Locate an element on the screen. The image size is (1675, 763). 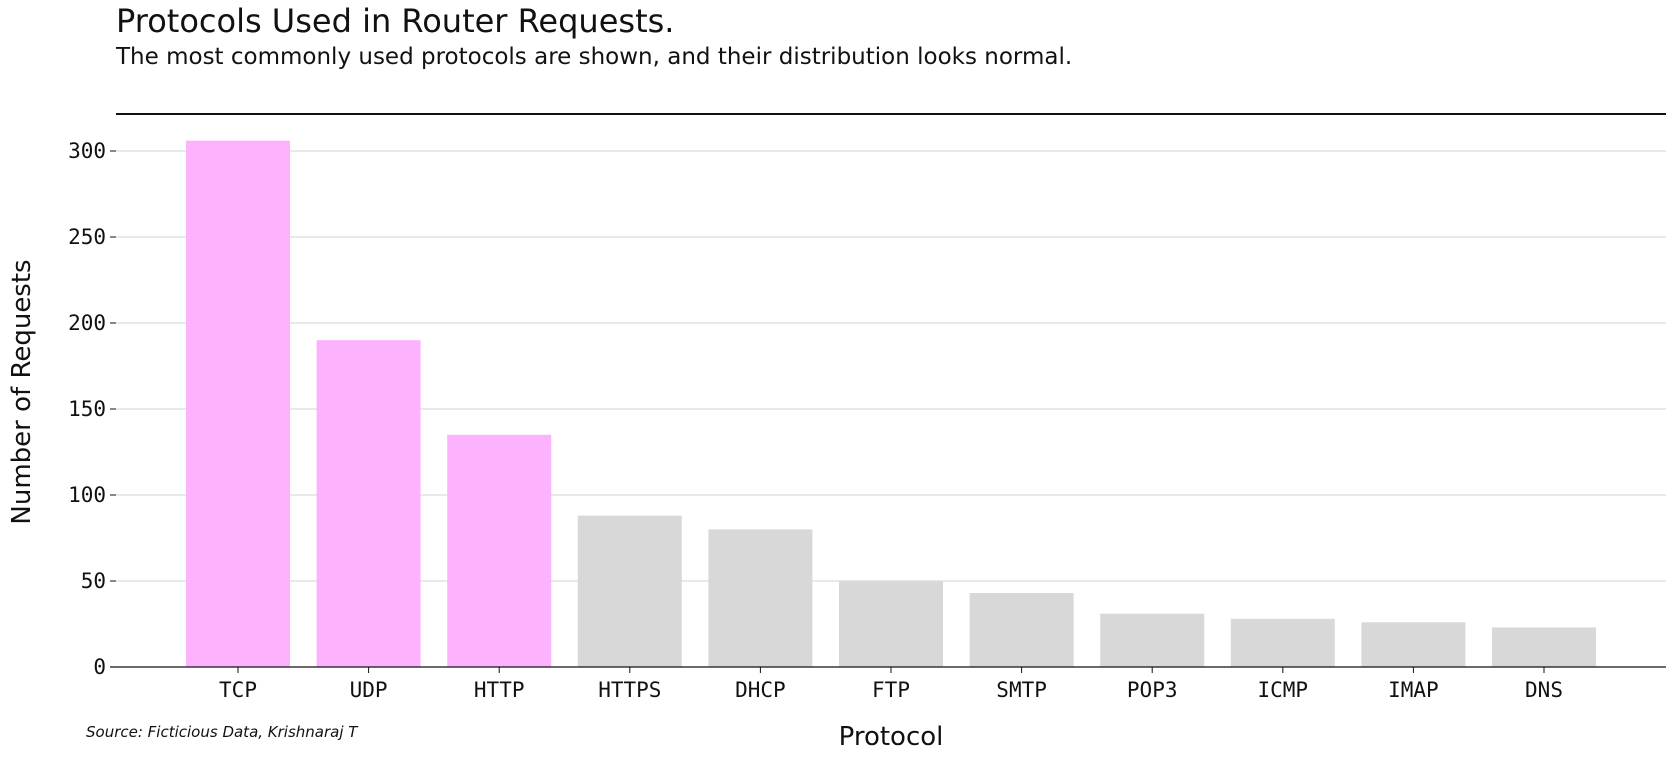
bar-ftp is located at coordinates (891, 624).